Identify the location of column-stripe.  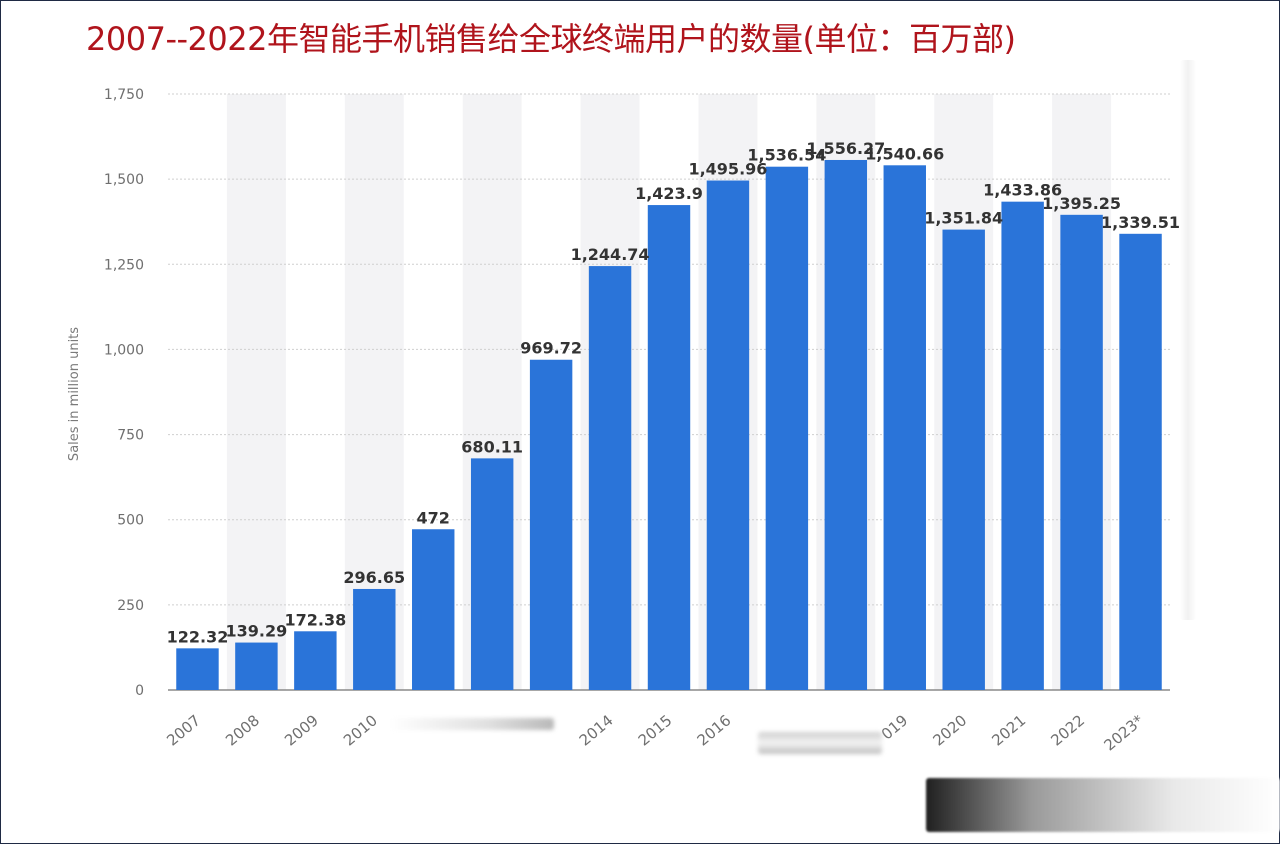
(256, 392).